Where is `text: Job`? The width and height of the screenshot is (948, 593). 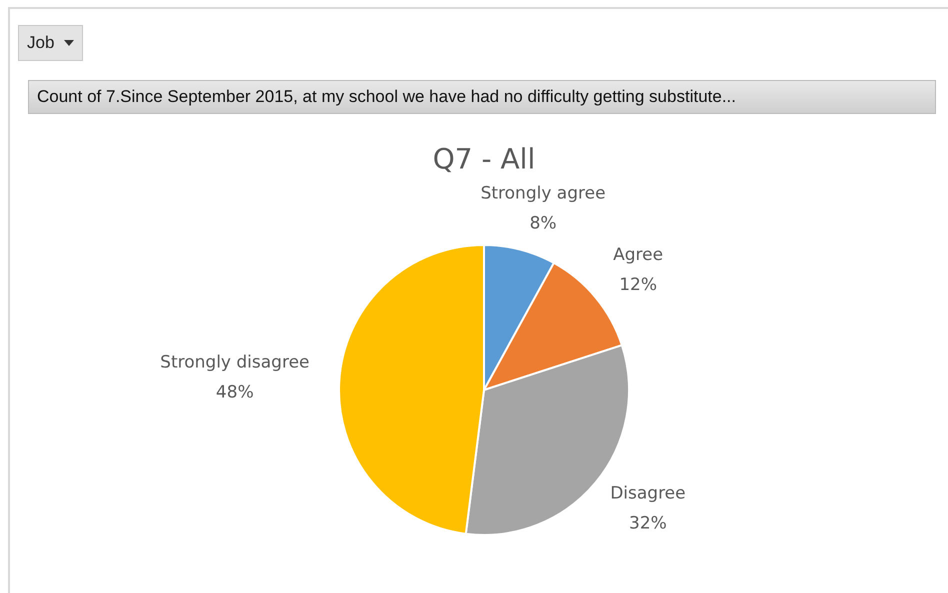 text: Job is located at coordinates (40, 43).